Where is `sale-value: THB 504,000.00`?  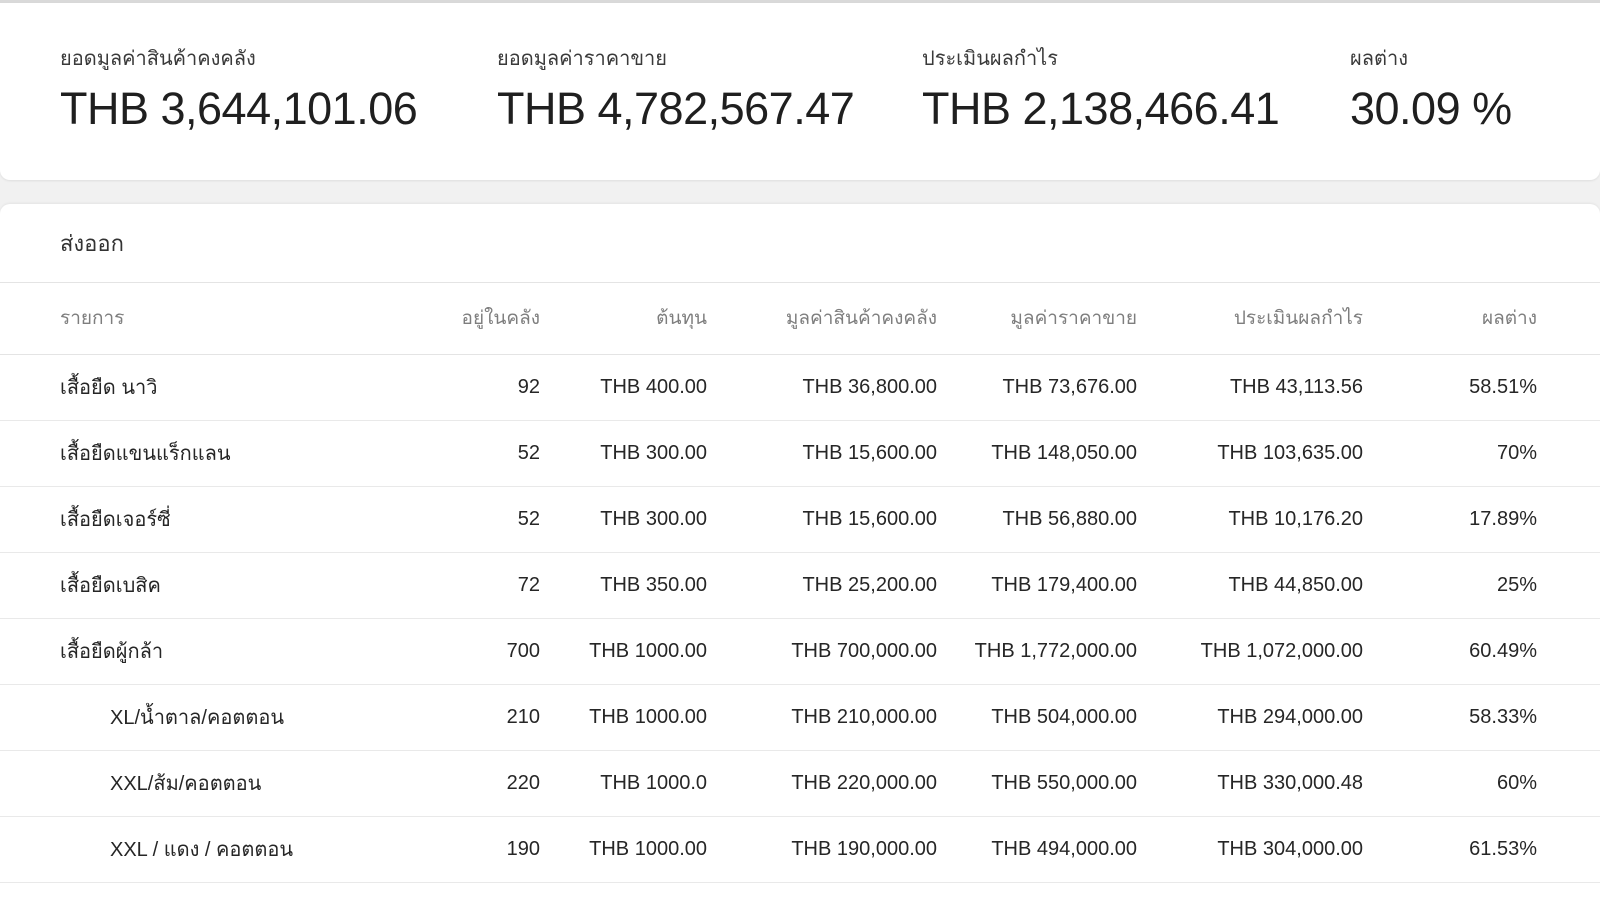 sale-value: THB 504,000.00 is located at coordinates (1037, 717).